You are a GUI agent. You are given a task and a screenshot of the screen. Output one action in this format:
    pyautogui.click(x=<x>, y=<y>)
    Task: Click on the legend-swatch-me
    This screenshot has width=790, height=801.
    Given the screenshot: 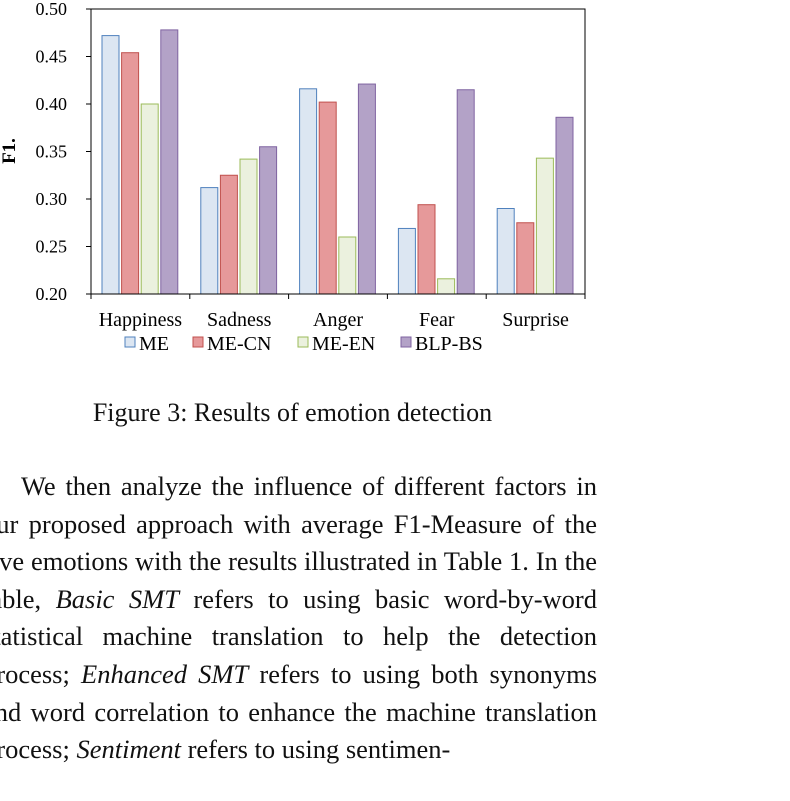 What is the action you would take?
    pyautogui.click(x=130, y=342)
    